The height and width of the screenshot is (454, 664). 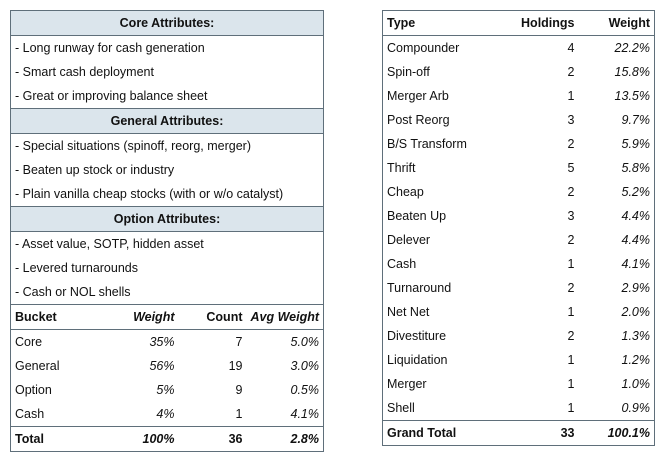 What do you see at coordinates (33, 390) in the screenshot?
I see `bucket-name: Option` at bounding box center [33, 390].